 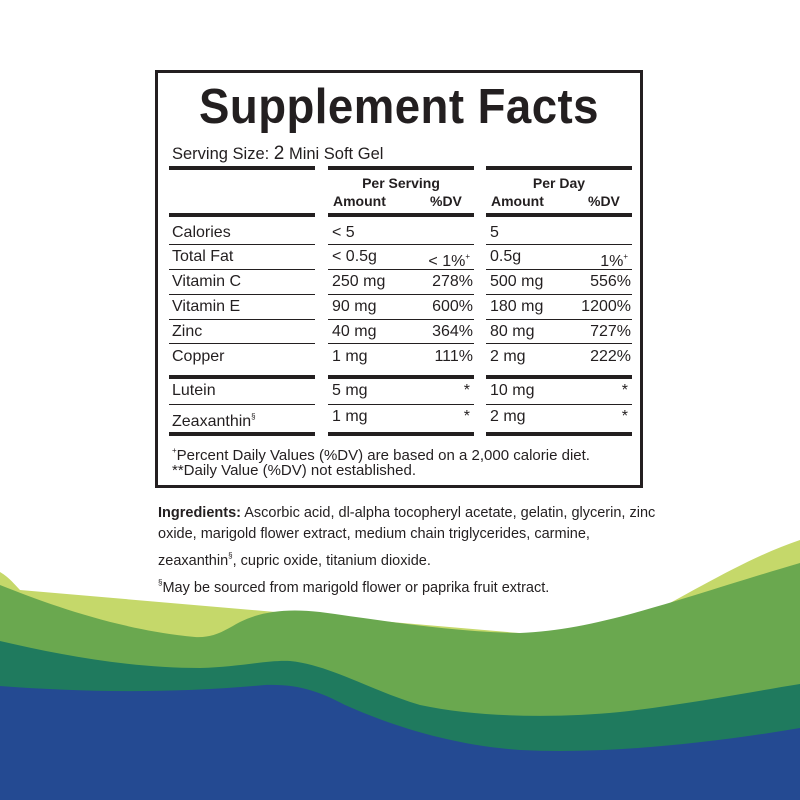 What do you see at coordinates (452, 331) in the screenshot?
I see `serving-dv: 364%` at bounding box center [452, 331].